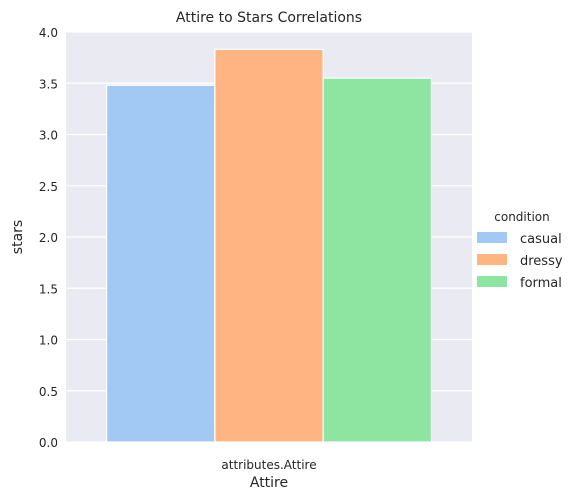 The height and width of the screenshot is (500, 579). Describe the element at coordinates (48, 289) in the screenshot. I see `y-tick-label: 1.5` at that location.